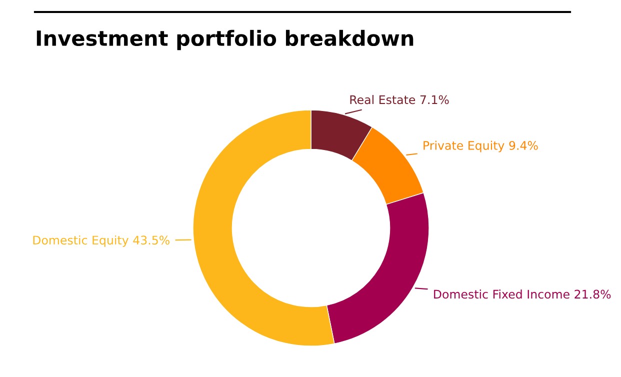 Image resolution: width=621 pixels, height=377 pixels. Describe the element at coordinates (522, 294) in the screenshot. I see `slice-label: Domestic Fixed Income 21.8%` at that location.